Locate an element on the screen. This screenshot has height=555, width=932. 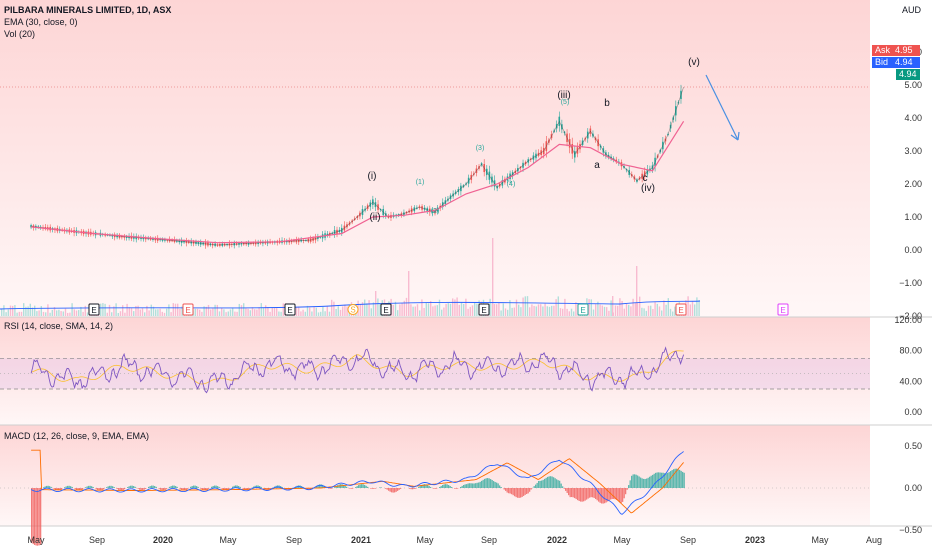
rsi-label: RSI (14, close, SMA, 14, 2) is located at coordinates (58, 326).